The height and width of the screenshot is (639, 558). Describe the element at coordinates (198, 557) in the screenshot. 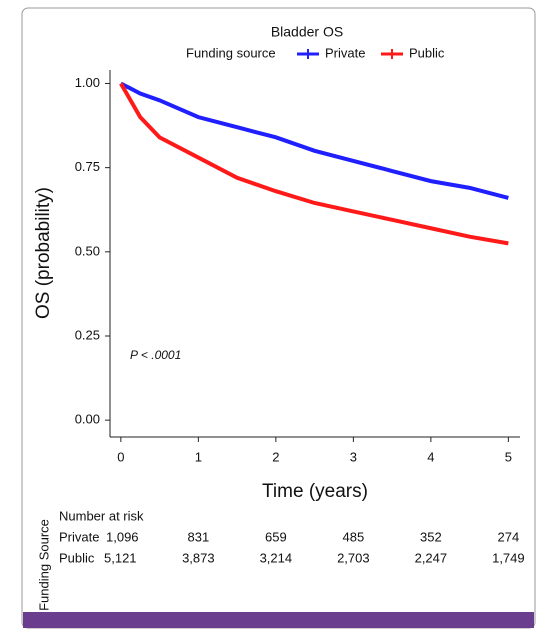

I see `risk-count: 3,873` at that location.